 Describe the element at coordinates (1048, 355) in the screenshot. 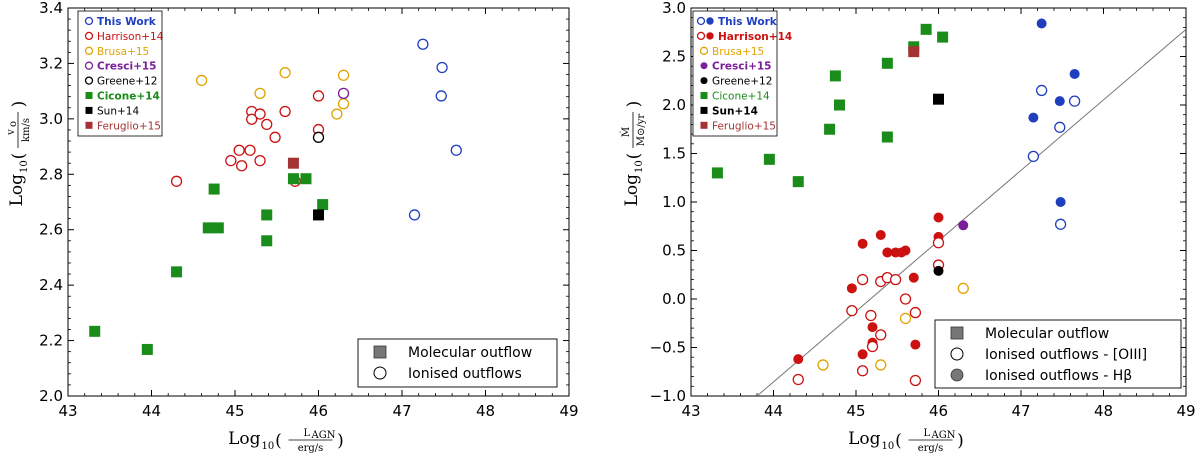

I see `legend-item: Ionised outflows - [OIII]` at that location.